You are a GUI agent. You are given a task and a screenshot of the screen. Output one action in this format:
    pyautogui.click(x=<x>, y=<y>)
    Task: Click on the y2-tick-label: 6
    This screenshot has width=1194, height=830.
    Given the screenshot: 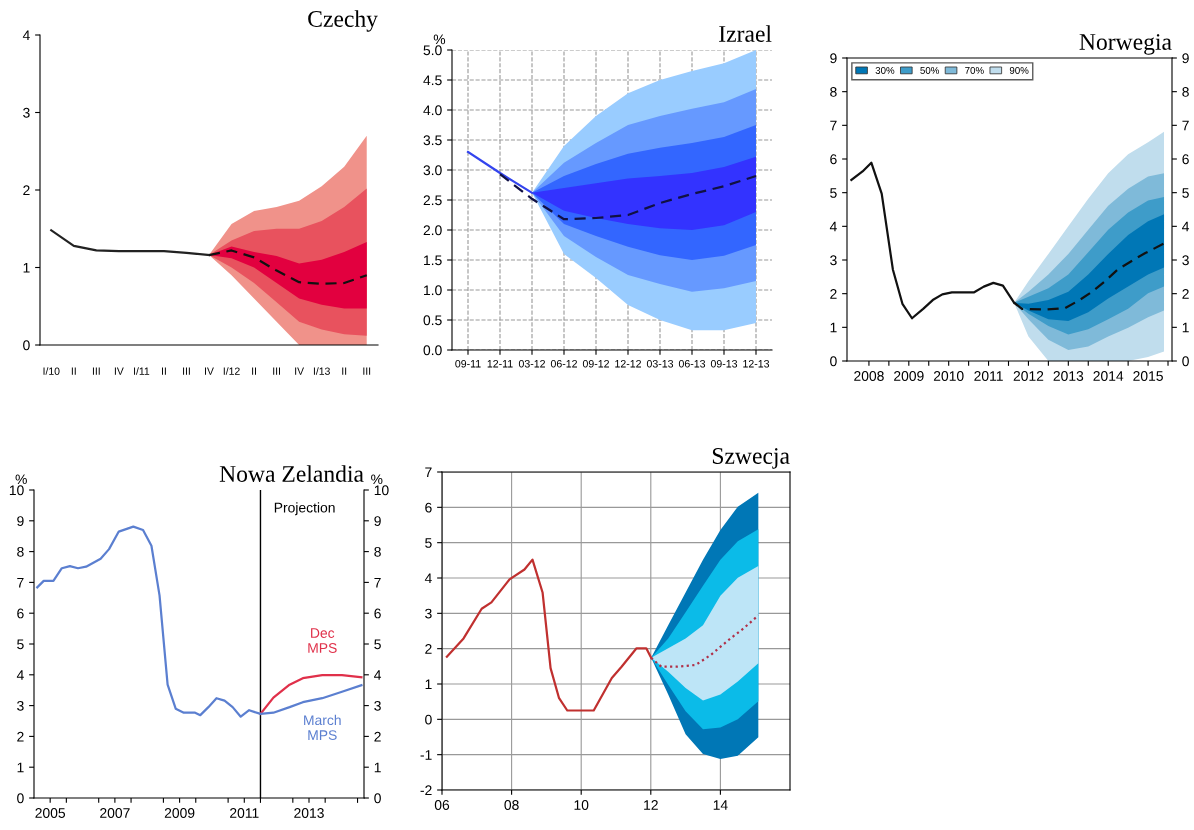 What is the action you would take?
    pyautogui.click(x=377, y=613)
    